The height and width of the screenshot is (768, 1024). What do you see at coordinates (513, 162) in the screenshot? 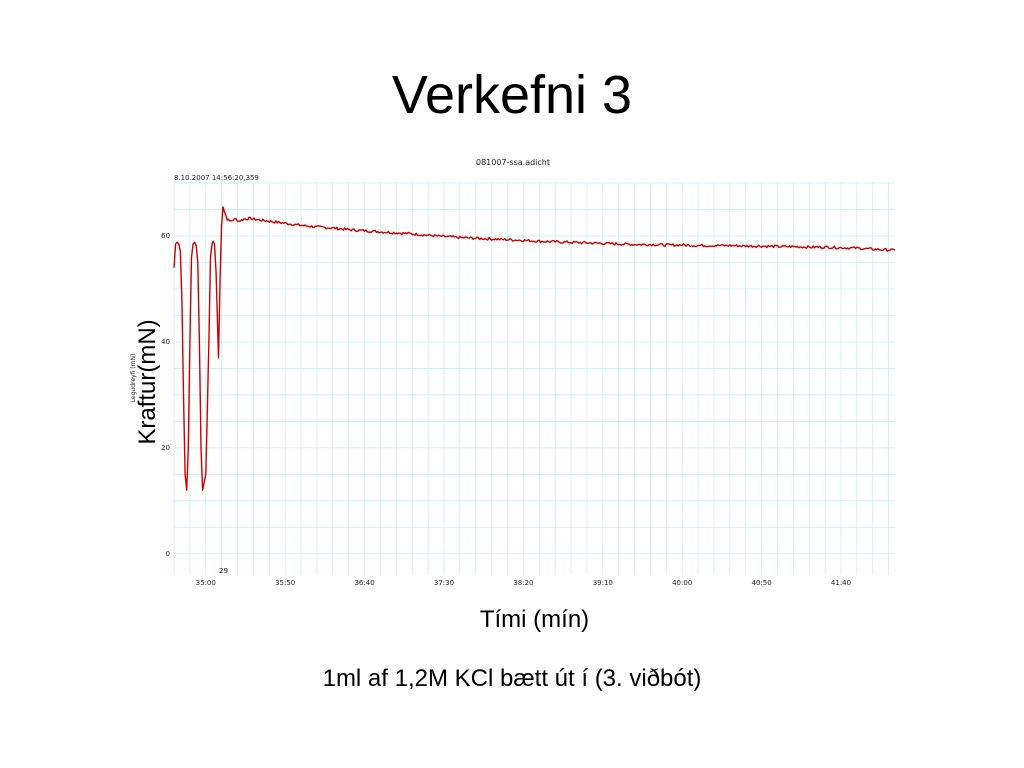
I see `chart-title: 081007-ssa.adicht` at bounding box center [513, 162].